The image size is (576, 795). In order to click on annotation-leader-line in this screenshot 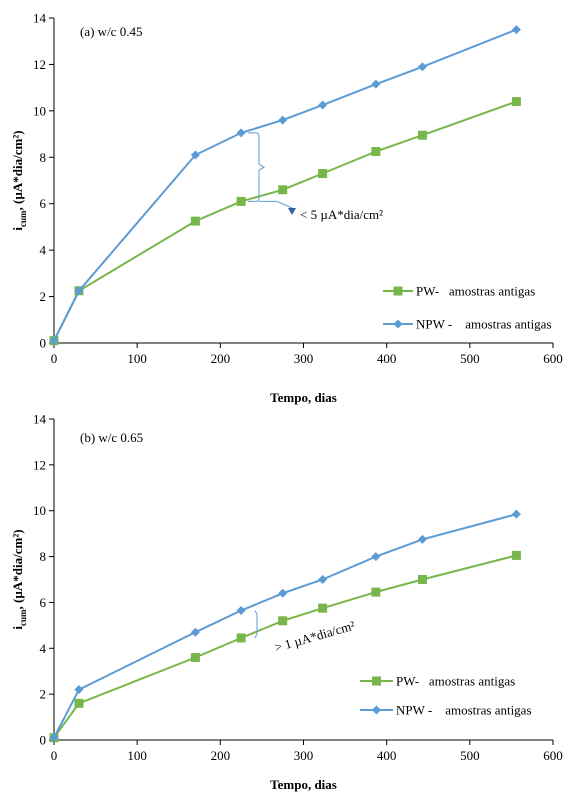, I will do `click(276, 204)`.